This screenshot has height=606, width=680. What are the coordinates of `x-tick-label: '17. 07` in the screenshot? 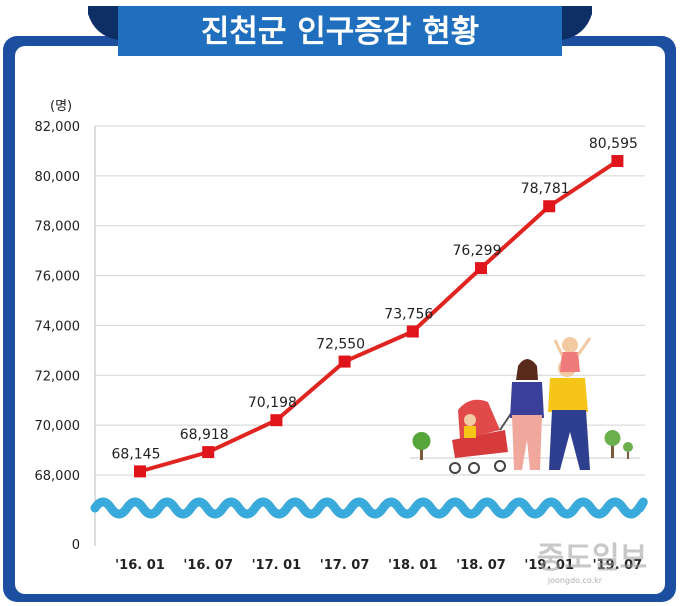 It's located at (345, 565).